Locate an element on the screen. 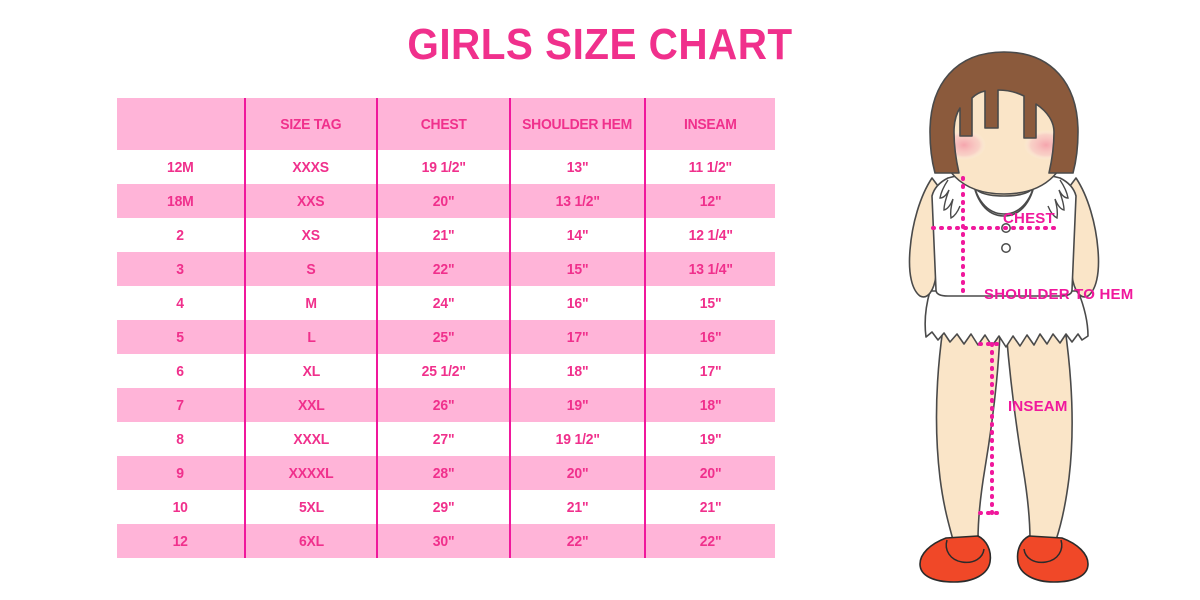 This screenshot has height=600, width=1200. cell-size-tag: XS is located at coordinates (311, 235).